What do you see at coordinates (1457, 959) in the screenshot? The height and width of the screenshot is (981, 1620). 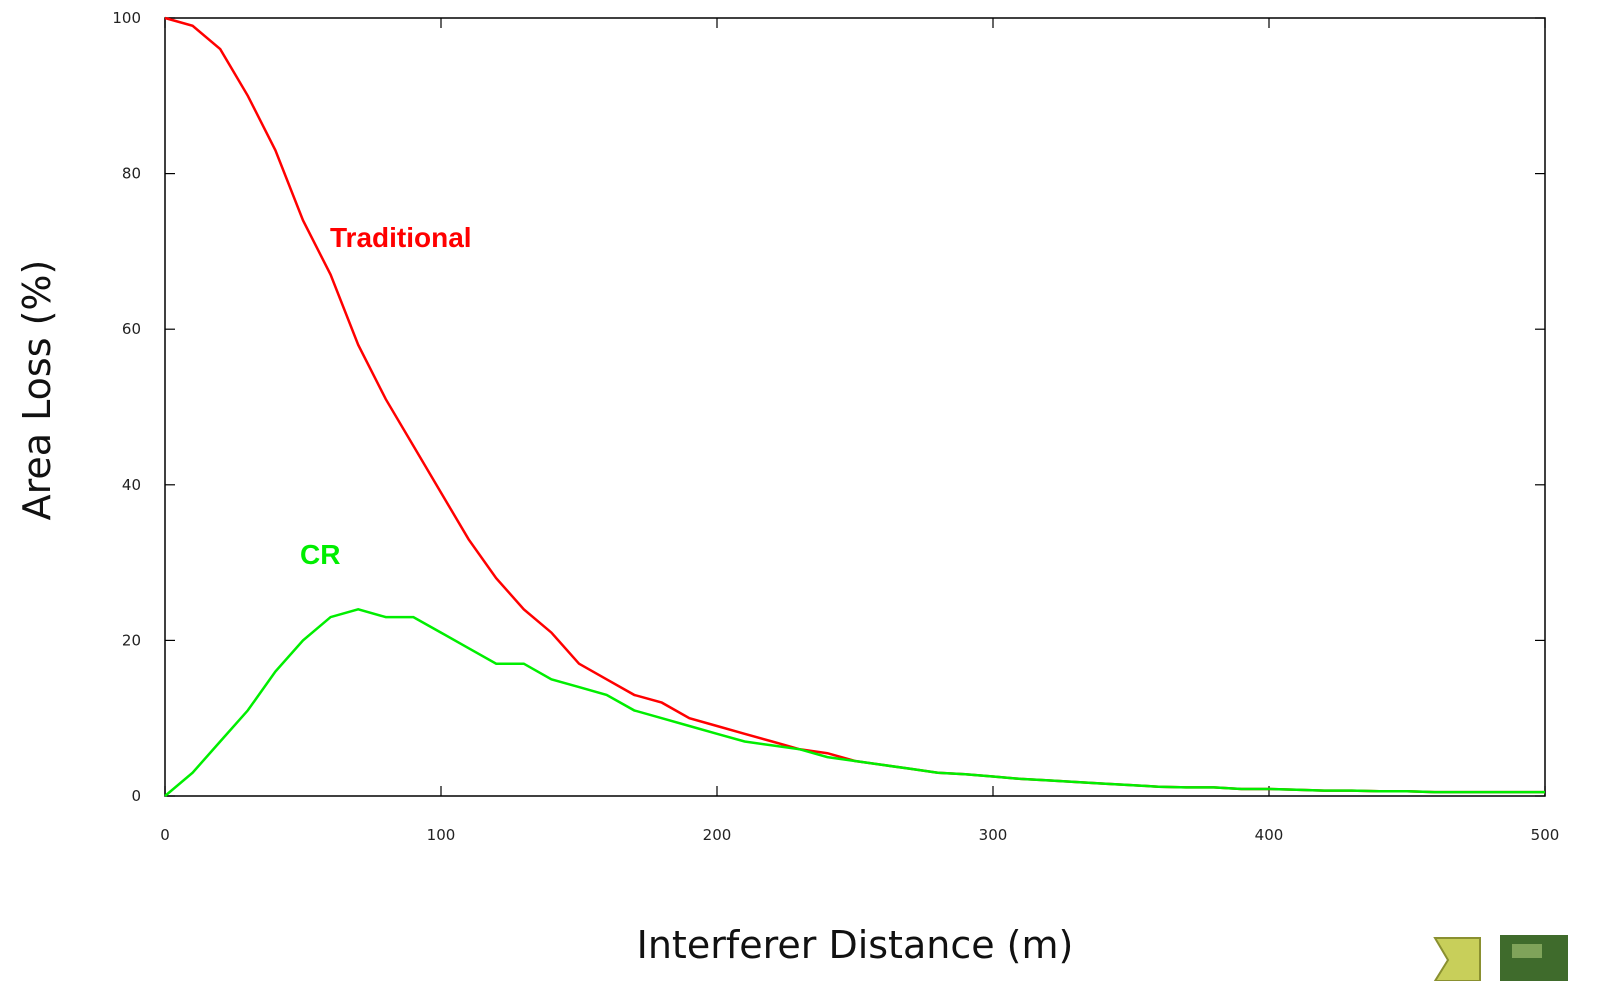 I see `chevron` at bounding box center [1457, 959].